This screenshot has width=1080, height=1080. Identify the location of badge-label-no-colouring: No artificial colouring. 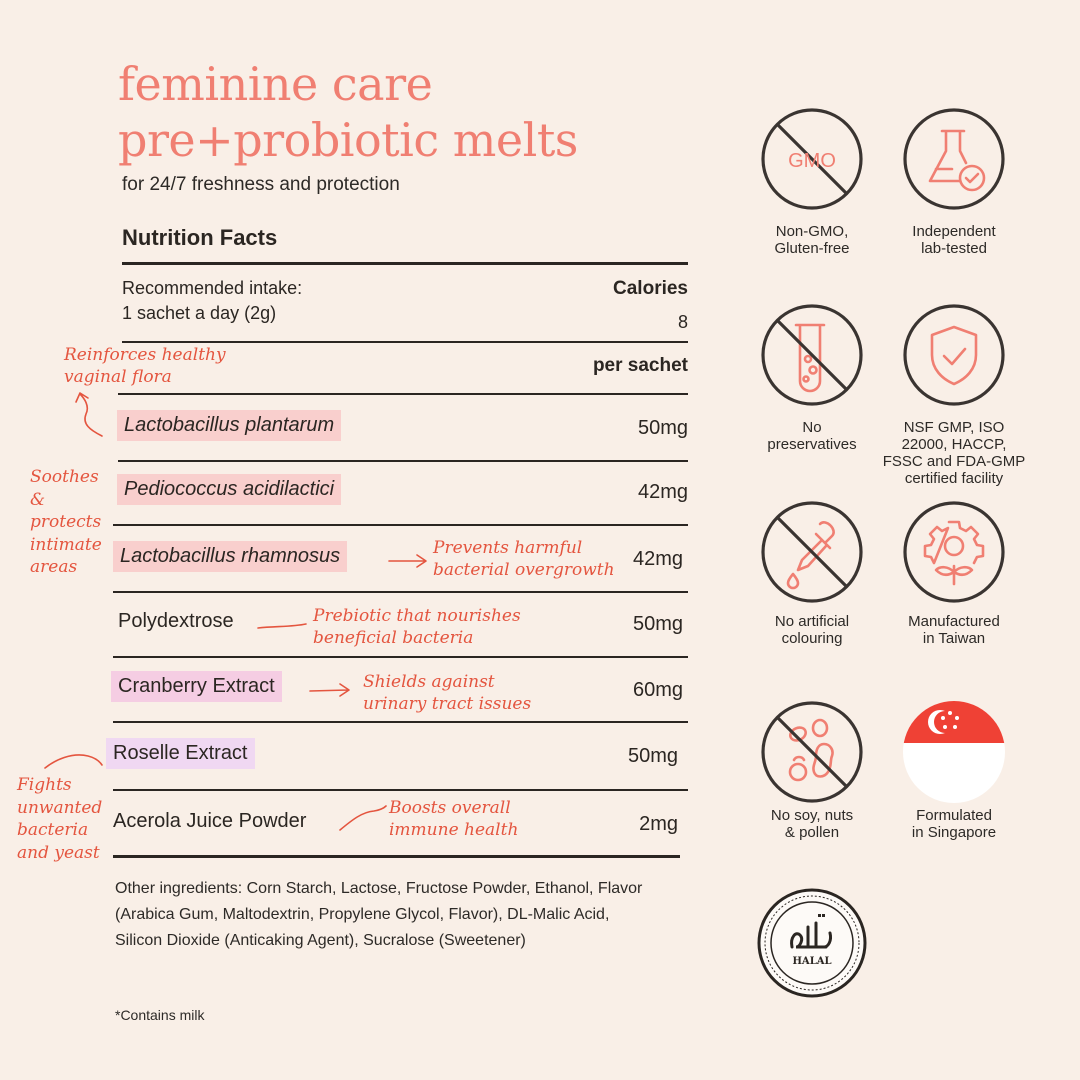
(812, 630).